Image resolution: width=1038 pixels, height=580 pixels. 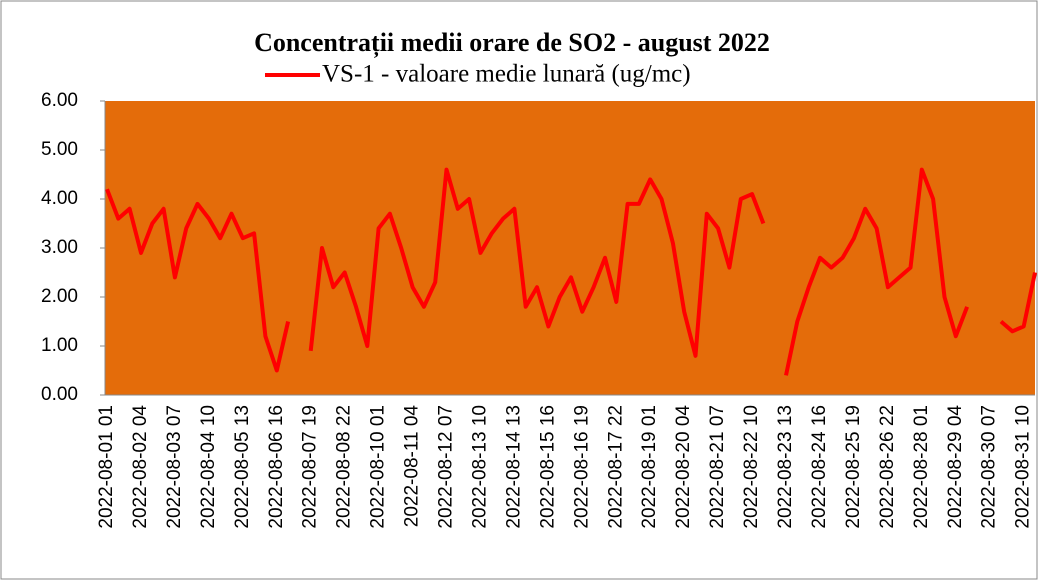 What do you see at coordinates (59, 345) in the screenshot?
I see `y-tick-label: 1.00` at bounding box center [59, 345].